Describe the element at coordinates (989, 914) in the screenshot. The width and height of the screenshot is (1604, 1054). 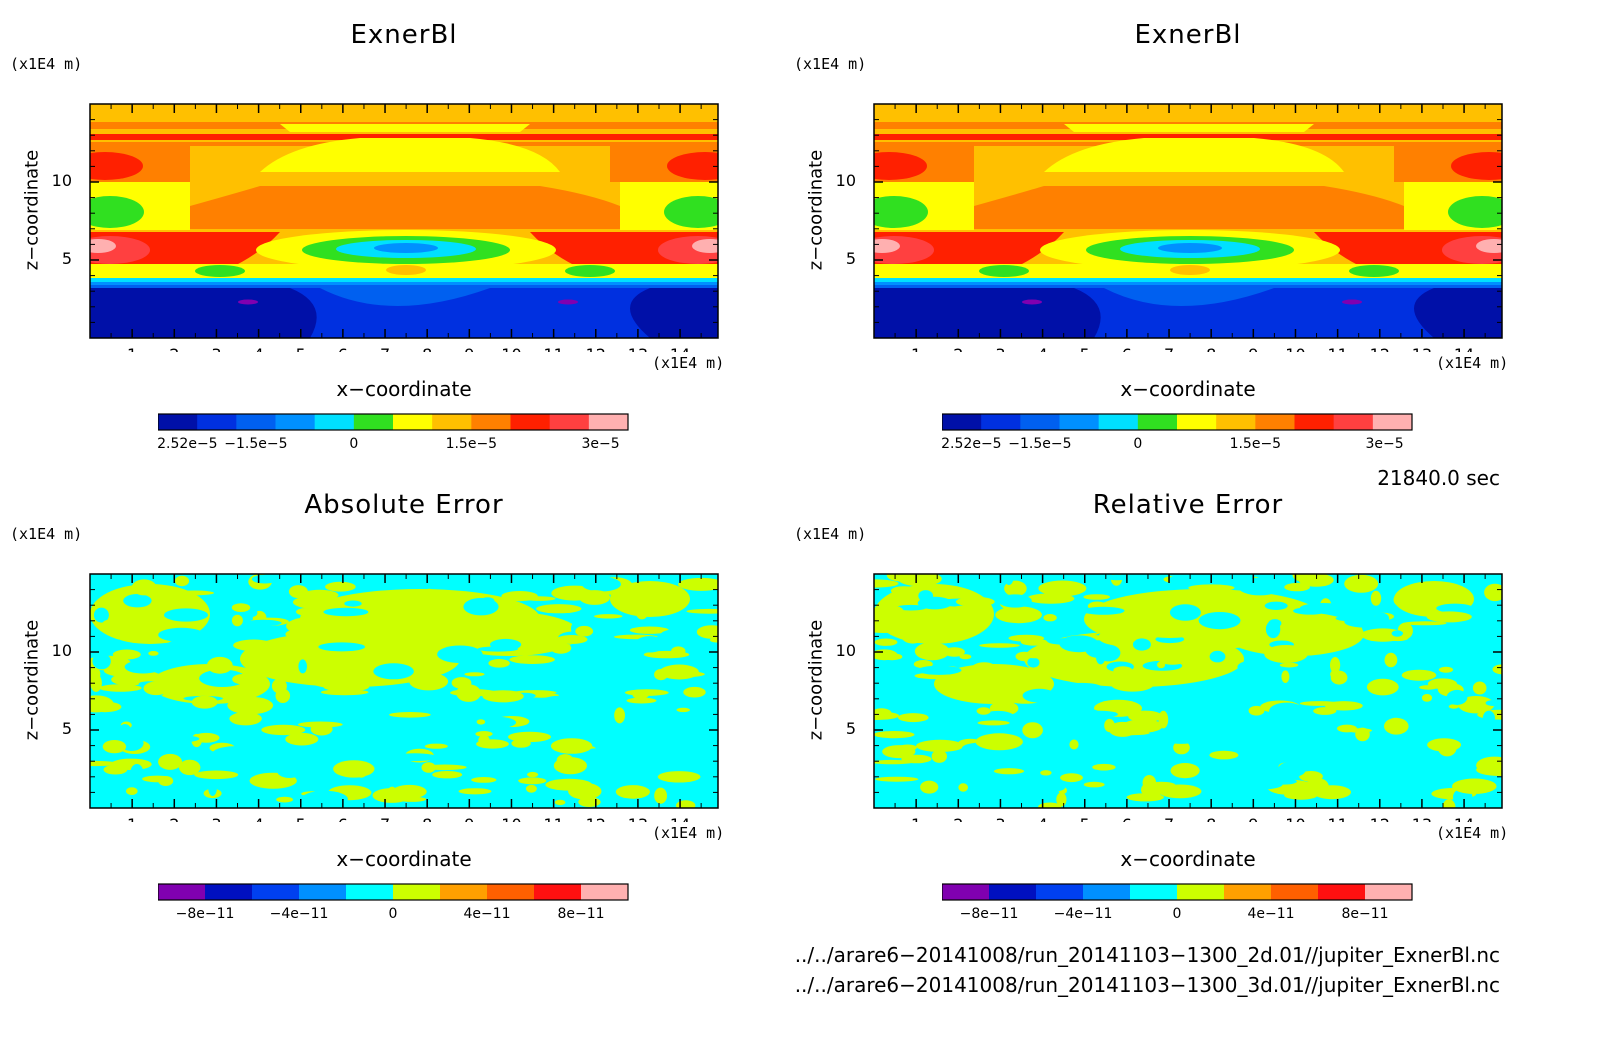
I see `colorbar-tick-label: −8e−11` at that location.